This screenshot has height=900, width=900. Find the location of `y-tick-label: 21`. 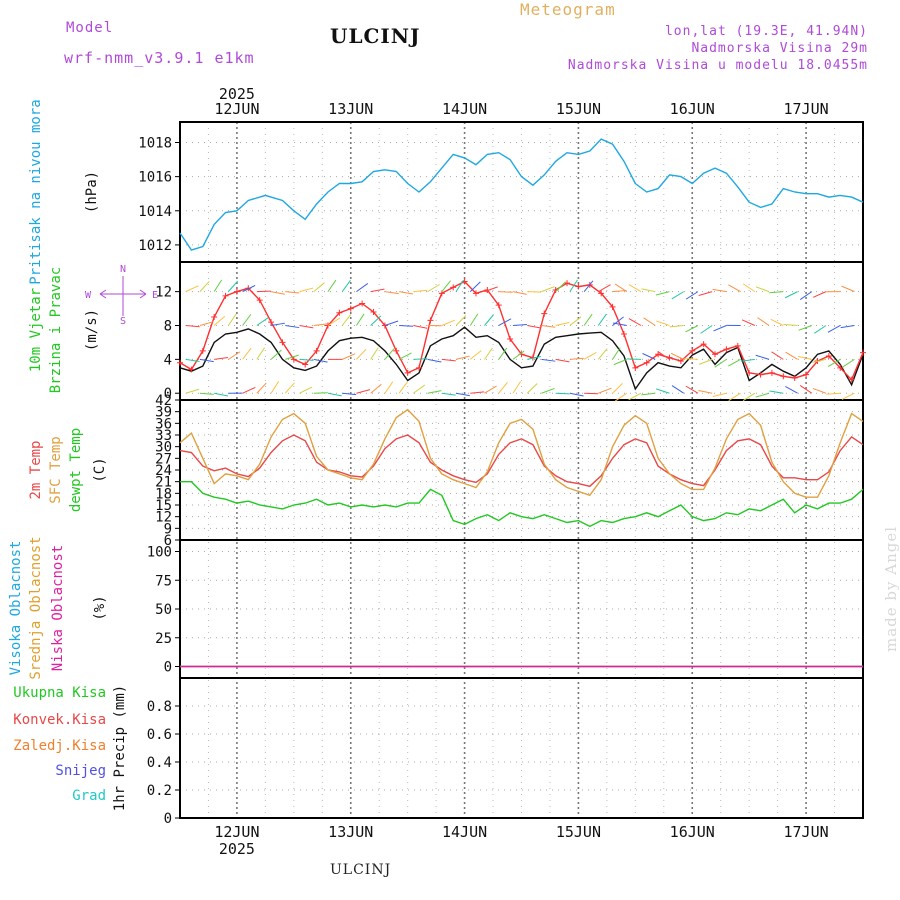

y-tick-label: 21 is located at coordinates (163, 483).